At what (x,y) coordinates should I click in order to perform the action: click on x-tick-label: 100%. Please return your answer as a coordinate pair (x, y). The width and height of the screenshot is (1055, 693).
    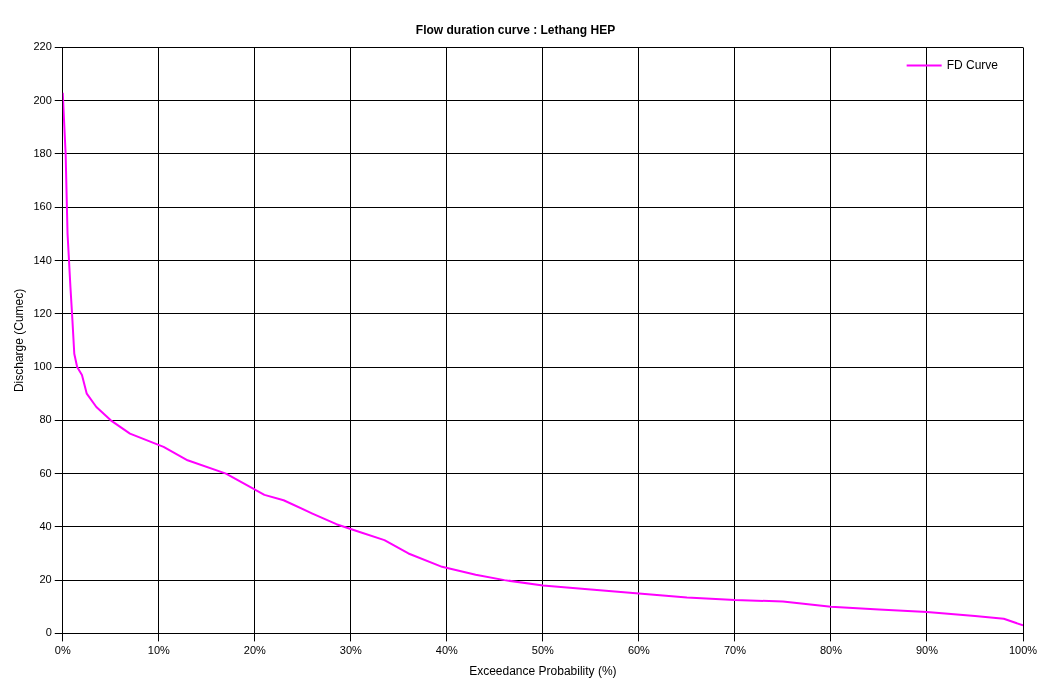
    Looking at the image, I should click on (1023, 650).